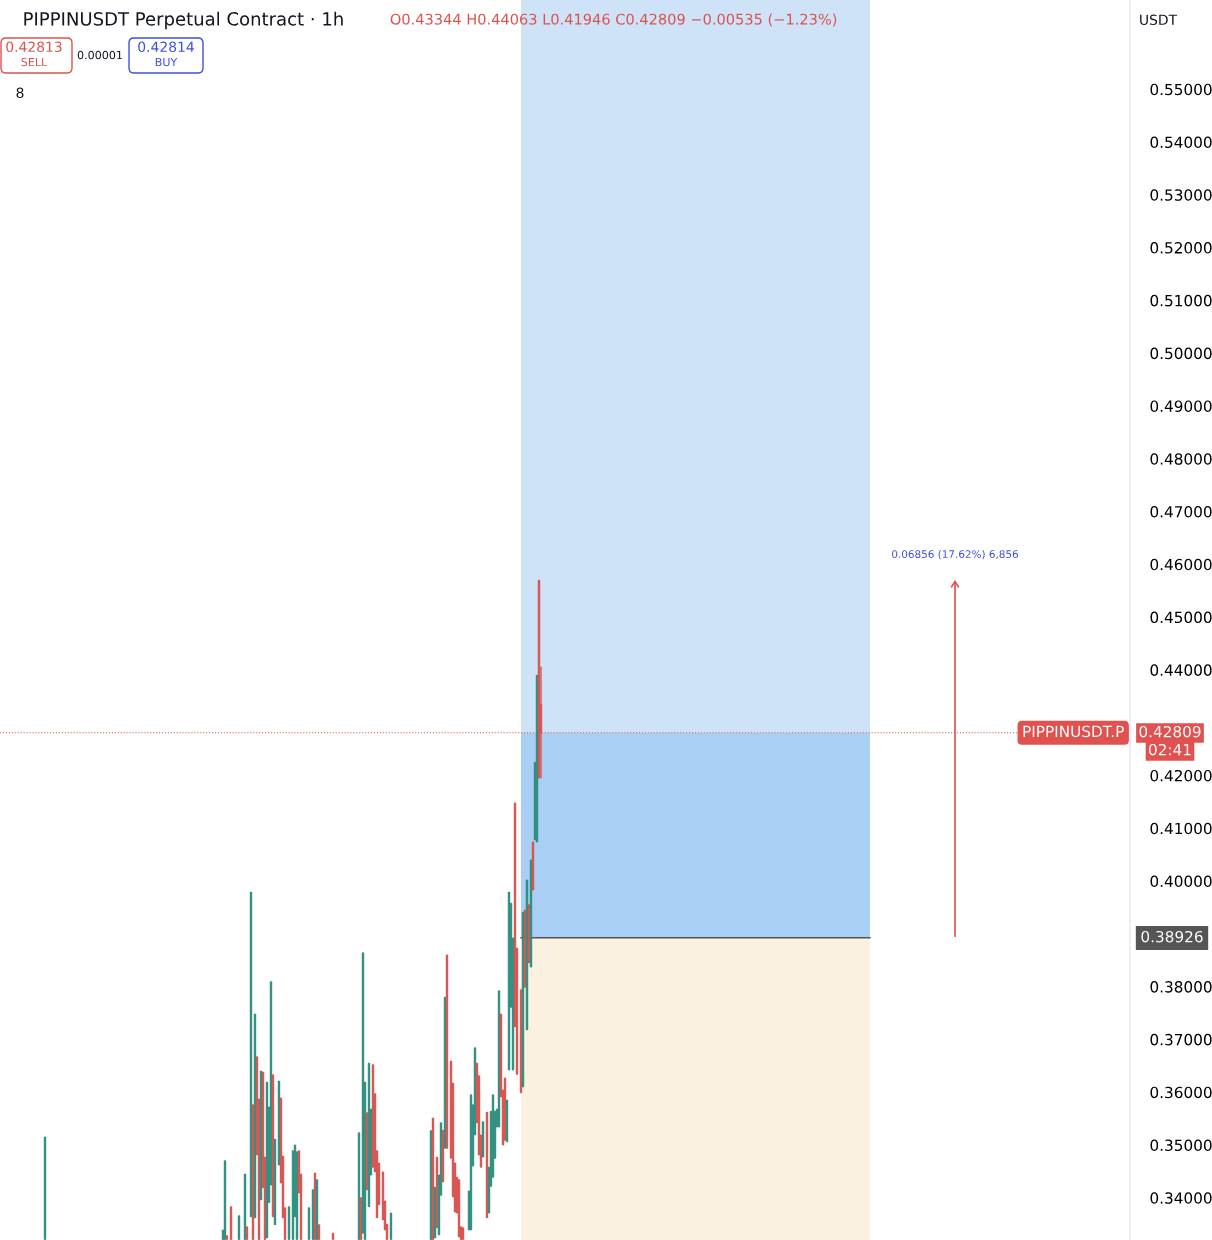 This screenshot has height=1240, width=1212. Describe the element at coordinates (166, 62) in the screenshot. I see `annotation: BUY` at that location.